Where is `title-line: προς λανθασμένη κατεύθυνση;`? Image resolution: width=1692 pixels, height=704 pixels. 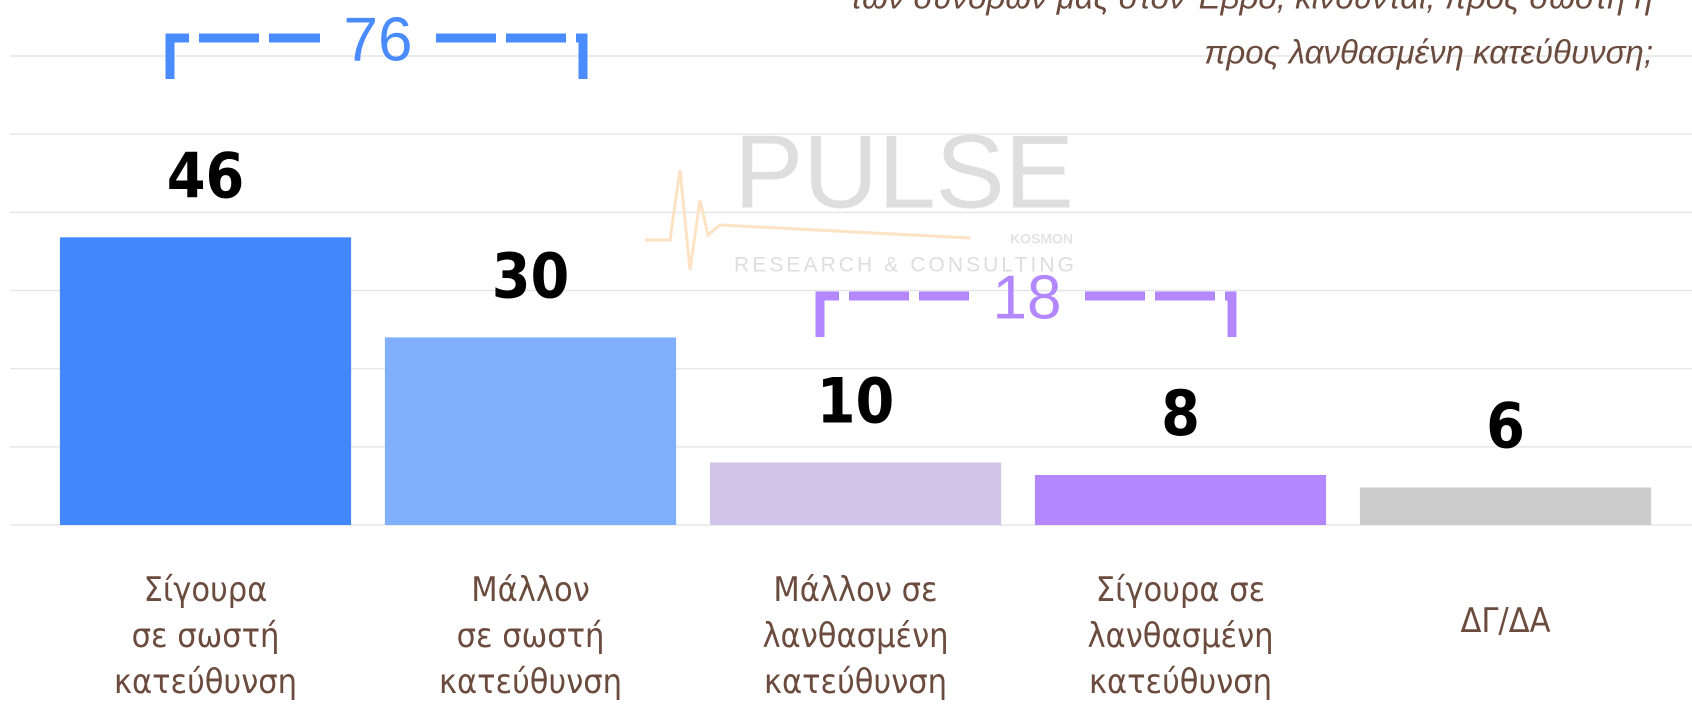
title-line: προς λανθασμένη κατεύθυνση; is located at coordinates (1428, 52).